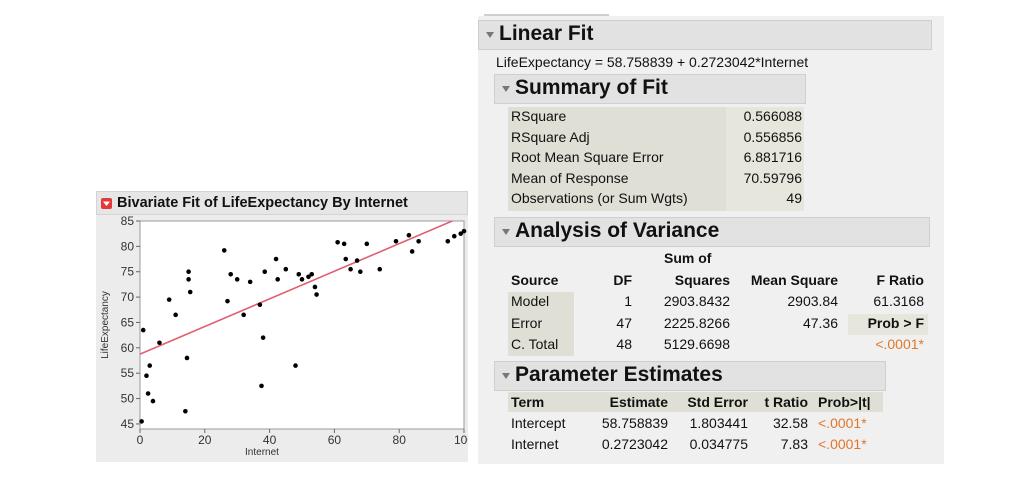 The image size is (1024, 489). What do you see at coordinates (696, 301) in the screenshot?
I see `anova-cell-ss: 2903.8432` at bounding box center [696, 301].